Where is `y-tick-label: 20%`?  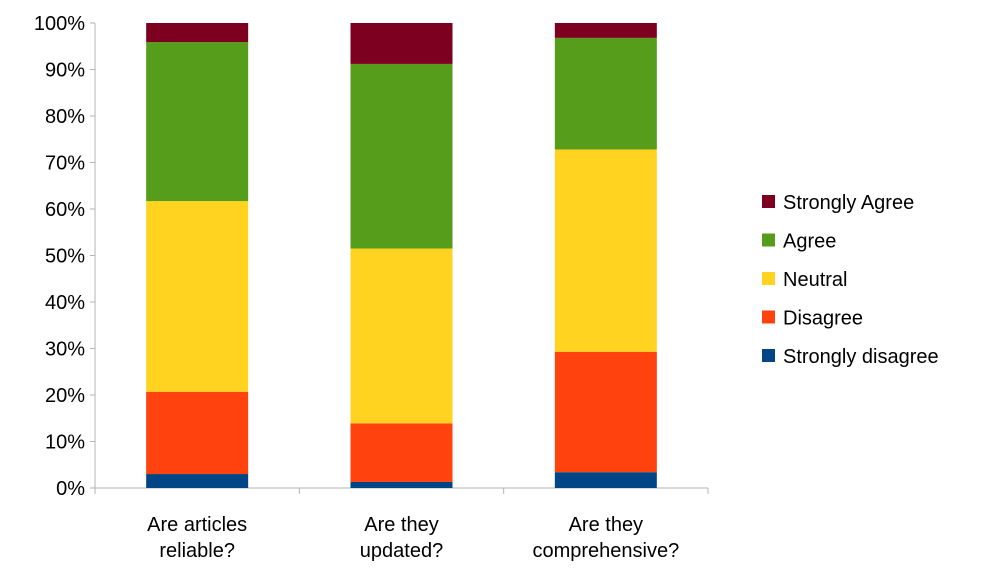
y-tick-label: 20% is located at coordinates (65, 396).